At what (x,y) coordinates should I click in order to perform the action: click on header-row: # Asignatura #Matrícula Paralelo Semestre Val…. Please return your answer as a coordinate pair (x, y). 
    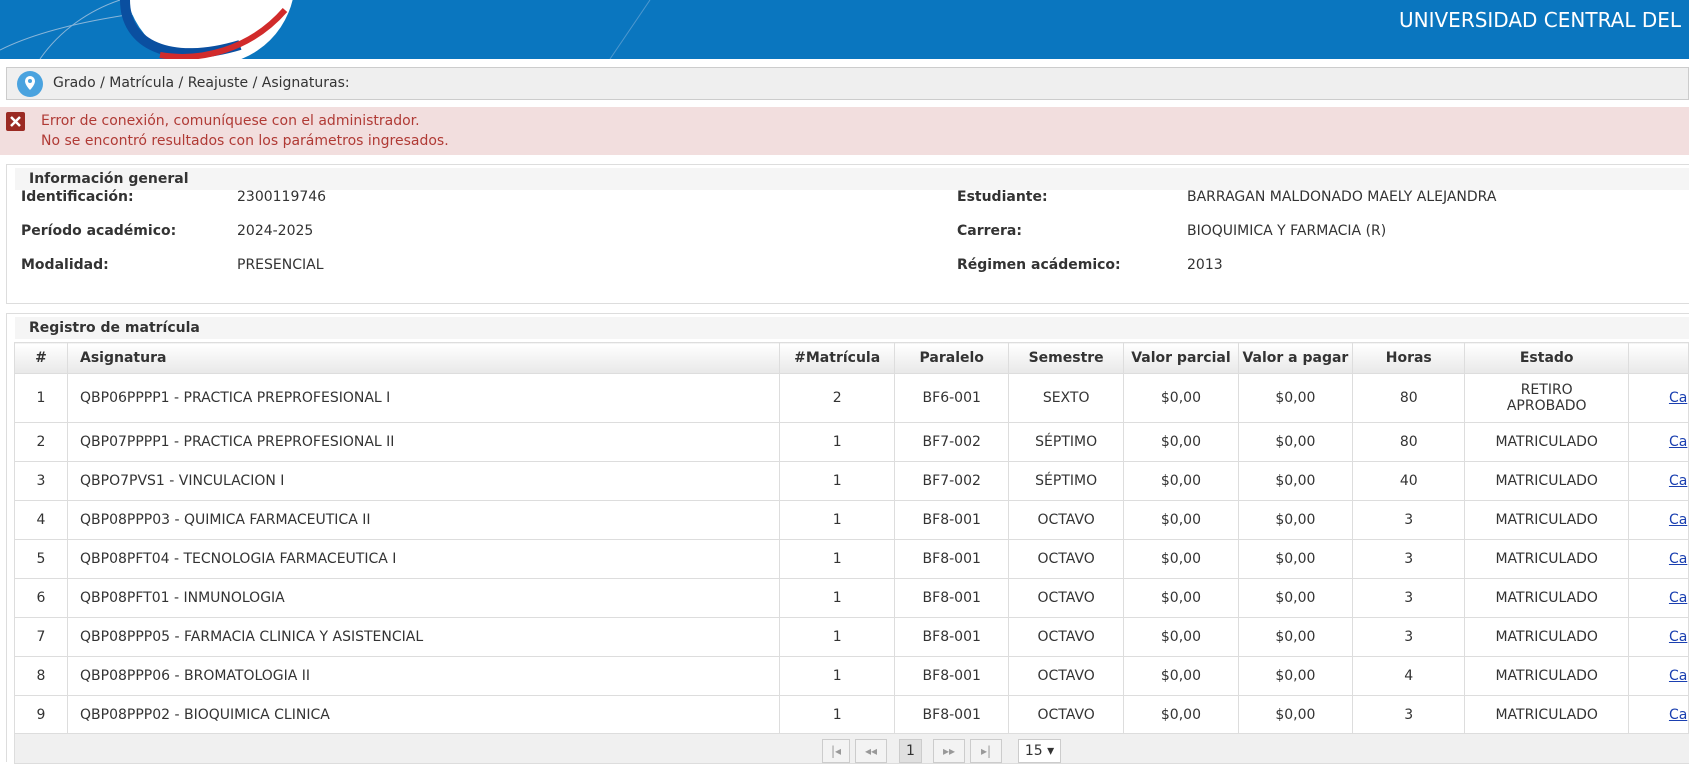
    Looking at the image, I should click on (851, 358).